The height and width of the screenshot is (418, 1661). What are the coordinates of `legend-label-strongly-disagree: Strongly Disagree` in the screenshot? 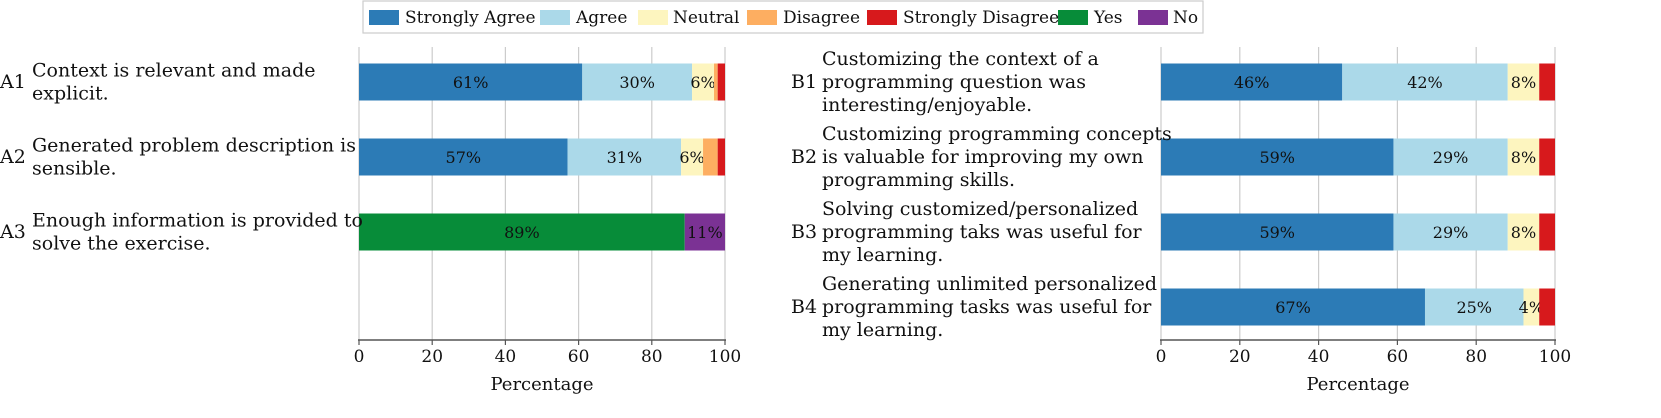 It's located at (981, 18).